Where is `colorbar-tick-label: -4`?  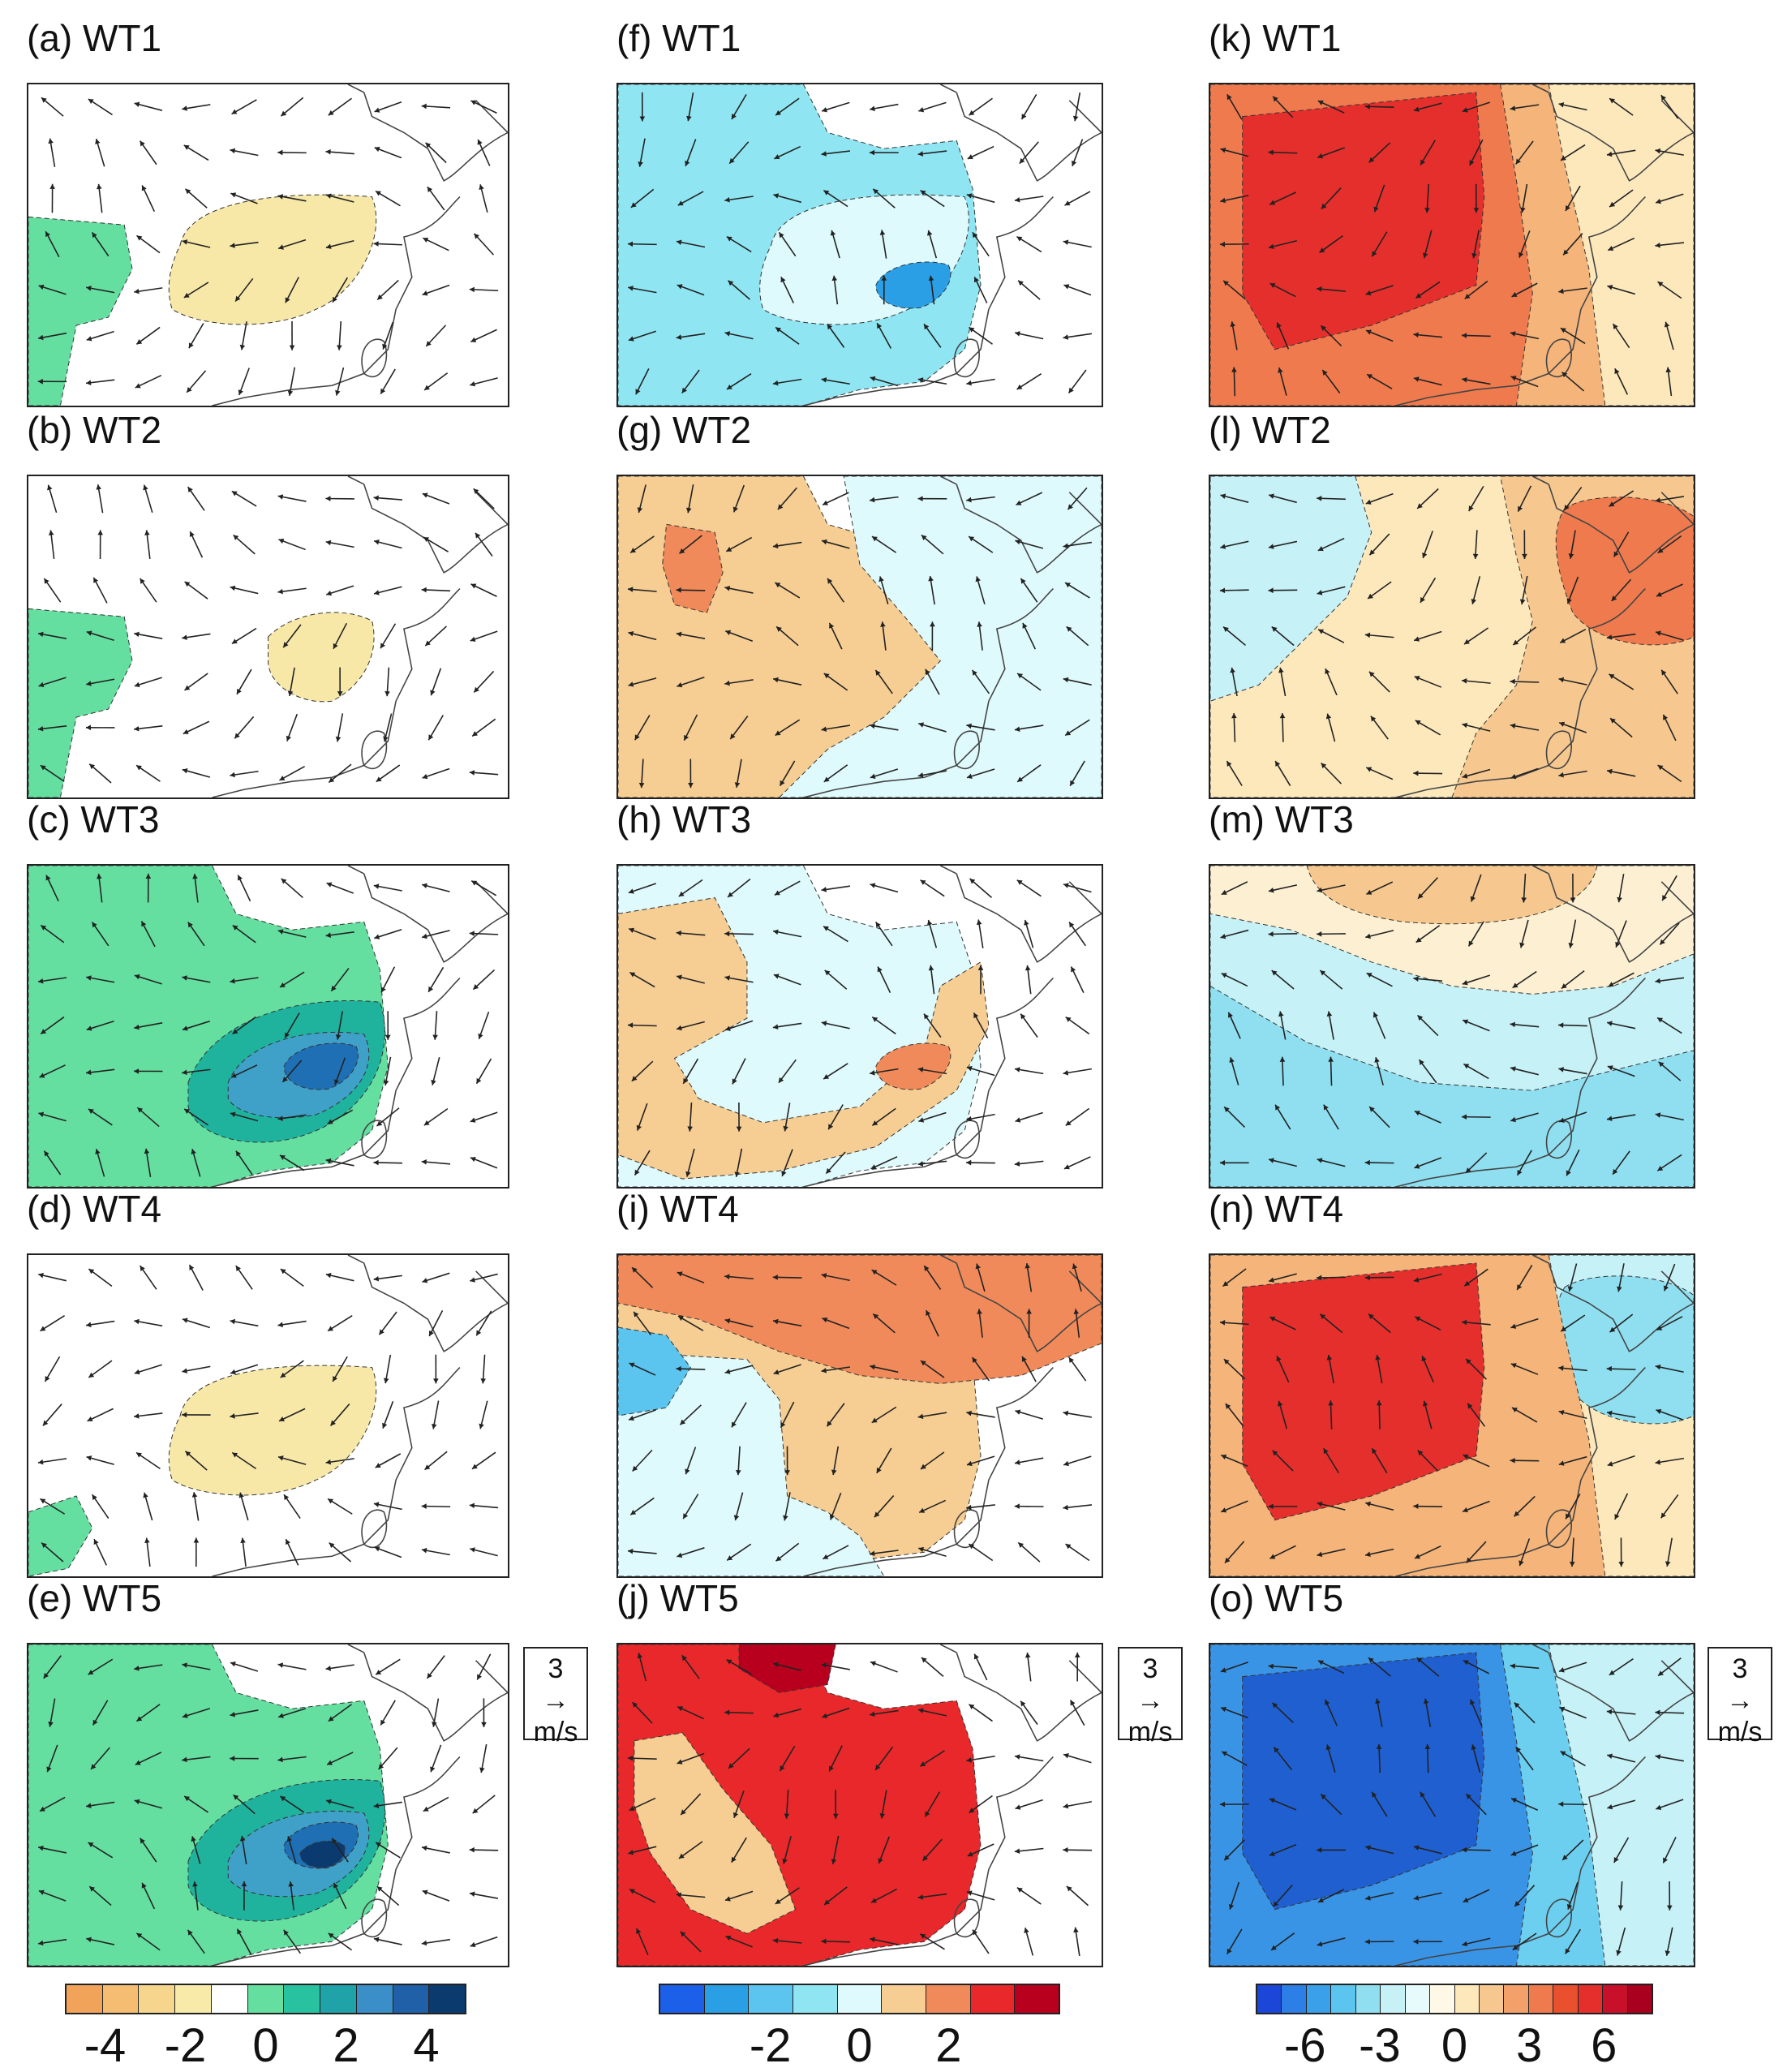 colorbar-tick-label: -4 is located at coordinates (105, 2046).